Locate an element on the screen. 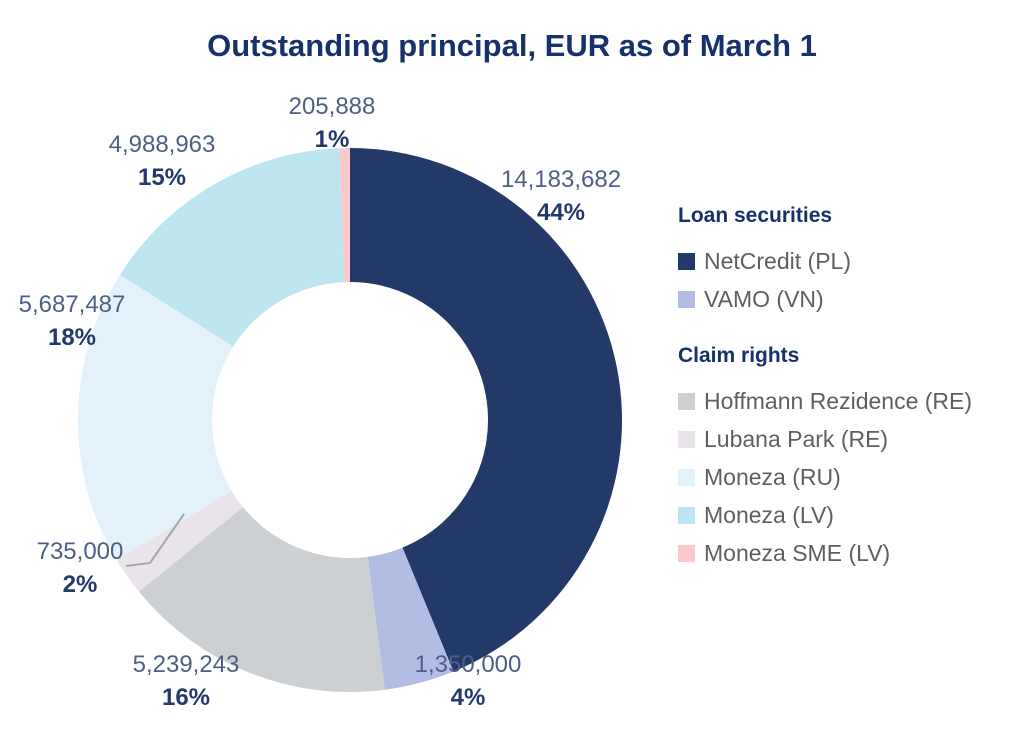  slice-value: 1,350,000 is located at coordinates (468, 664).